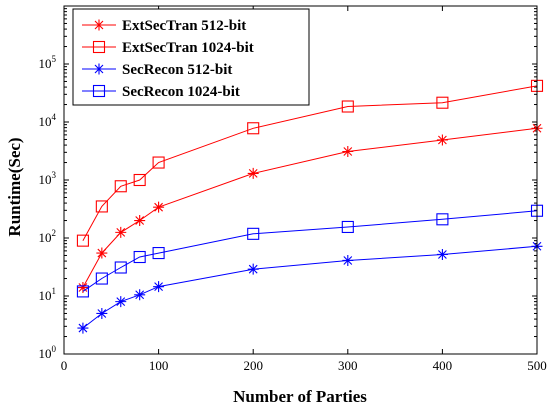  Describe the element at coordinates (300, 396) in the screenshot. I see `x-axis-title: Number of Parties` at that location.